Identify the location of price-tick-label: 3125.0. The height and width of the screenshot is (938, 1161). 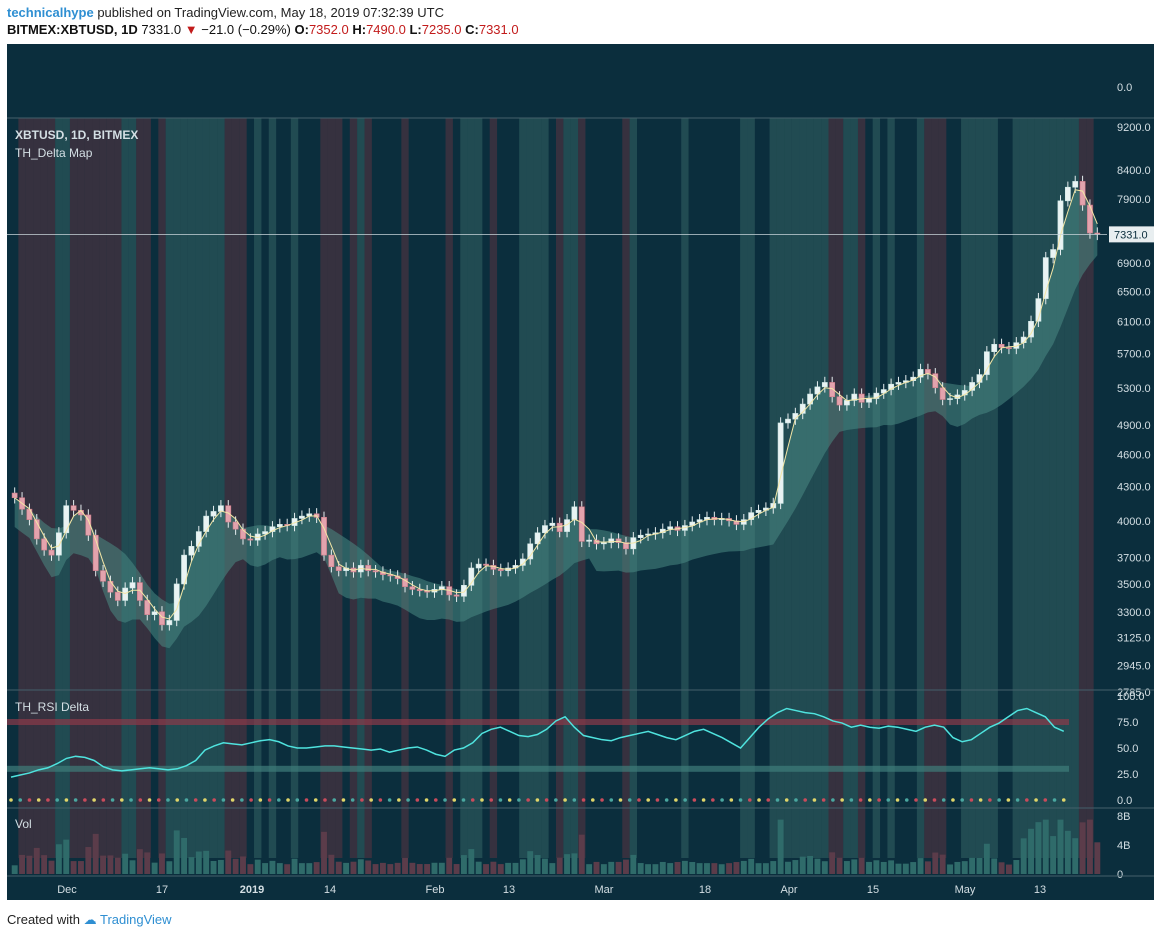
(1134, 639).